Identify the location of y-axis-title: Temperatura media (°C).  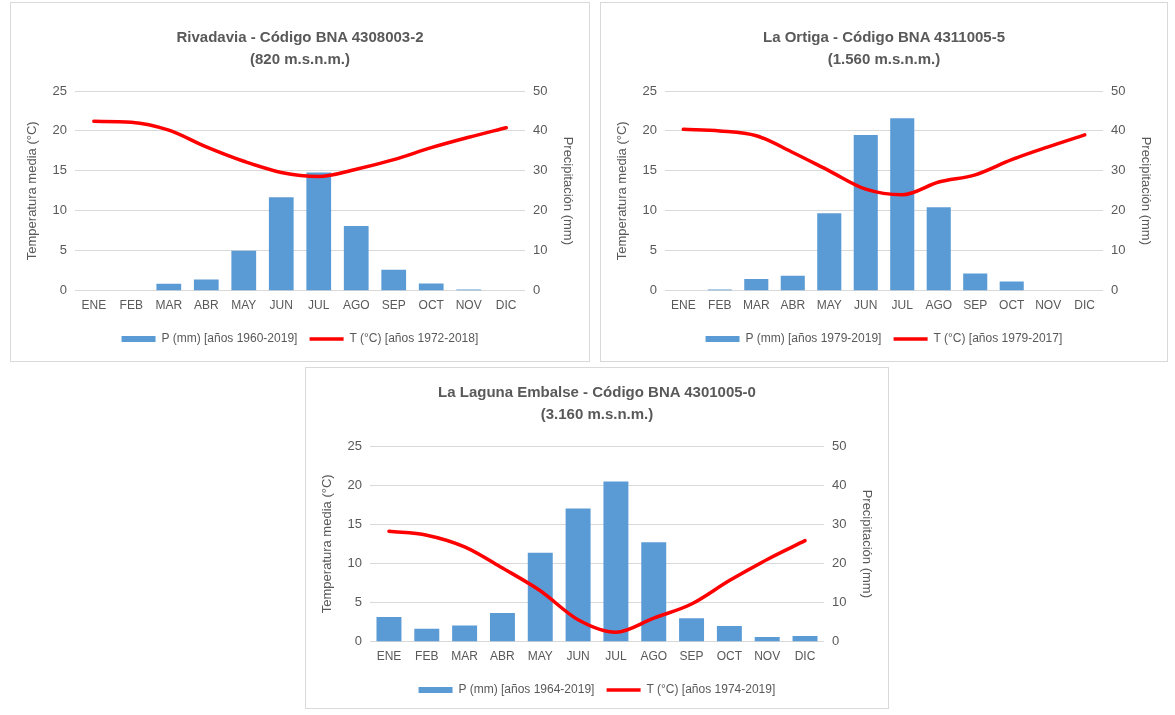
(32, 191).